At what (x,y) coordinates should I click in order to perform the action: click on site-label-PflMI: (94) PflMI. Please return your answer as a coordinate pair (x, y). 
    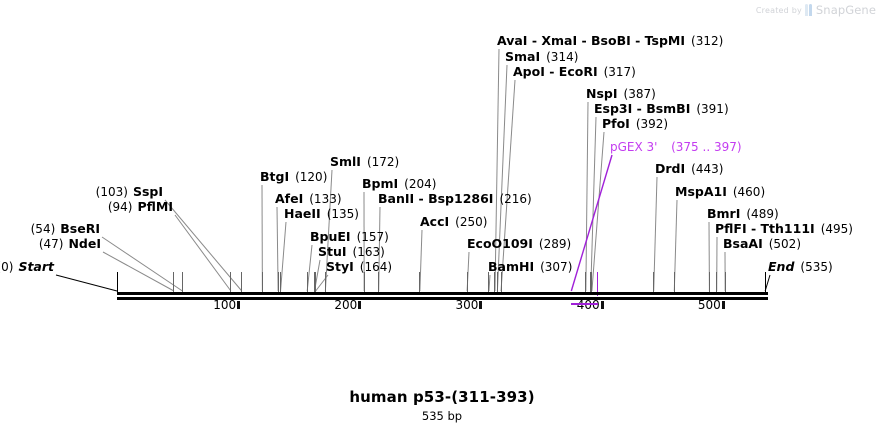
    Looking at the image, I should click on (140, 207).